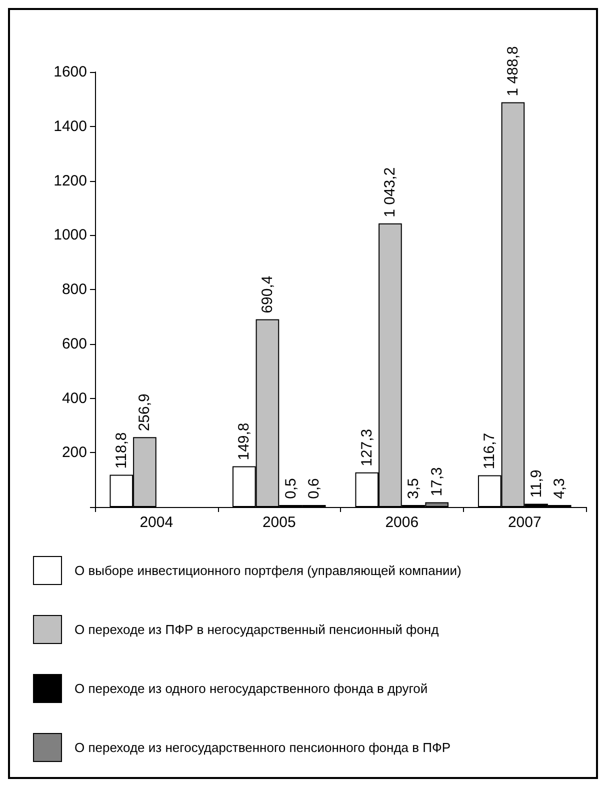 The width and height of the screenshot is (606, 787). Describe the element at coordinates (437, 481) in the screenshot. I see `data-label: 17,3` at that location.